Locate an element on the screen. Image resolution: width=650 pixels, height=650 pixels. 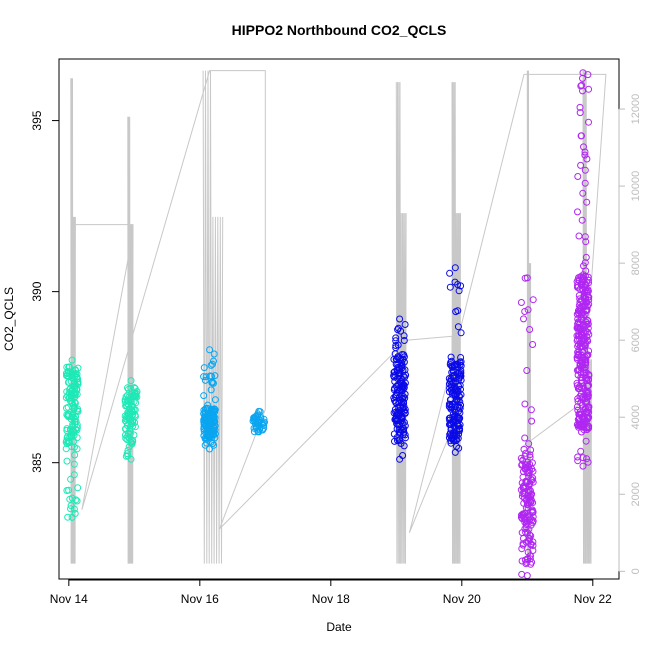
chart-title: HIPPO2 Northbound CO2_QCLS is located at coordinates (339, 30).